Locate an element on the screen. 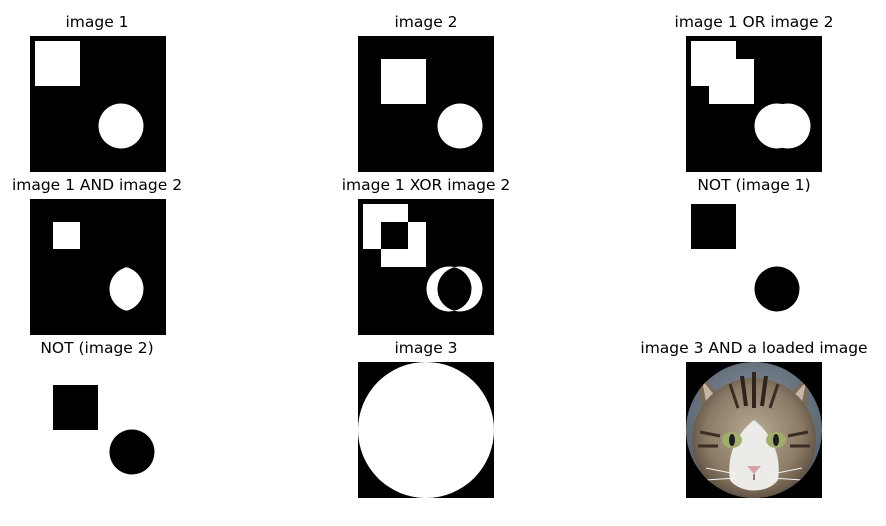  and-square-overlap is located at coordinates (66, 235).